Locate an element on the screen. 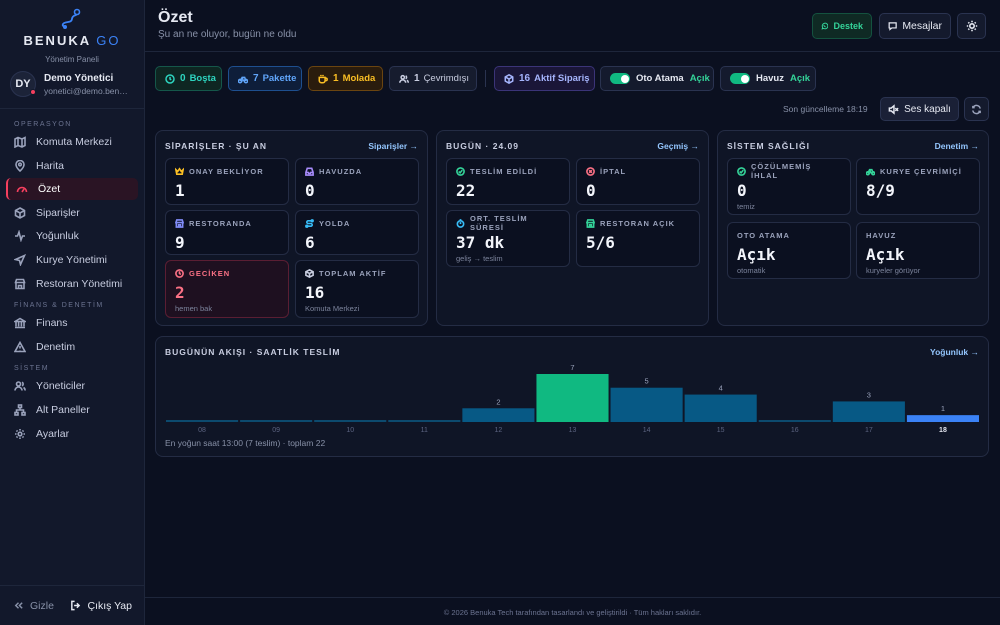  tile-at-restaurant: RESTORANDA 9 is located at coordinates (227, 232).